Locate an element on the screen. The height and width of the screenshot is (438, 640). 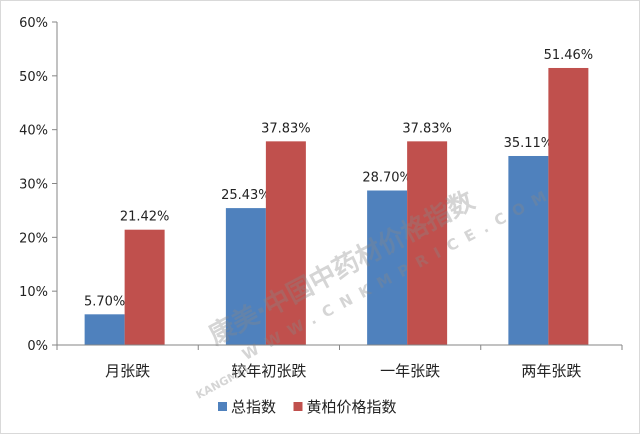
data-label: 5.70% is located at coordinates (104, 301).